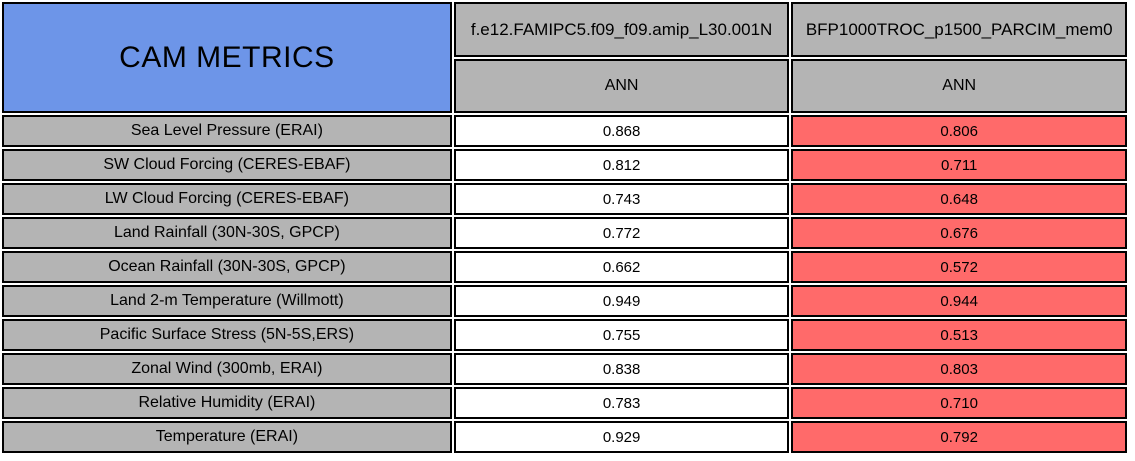 The height and width of the screenshot is (461, 1135). What do you see at coordinates (227, 301) in the screenshot?
I see `metric-label-cell: Land 2-m Temperature (Willmott)` at bounding box center [227, 301].